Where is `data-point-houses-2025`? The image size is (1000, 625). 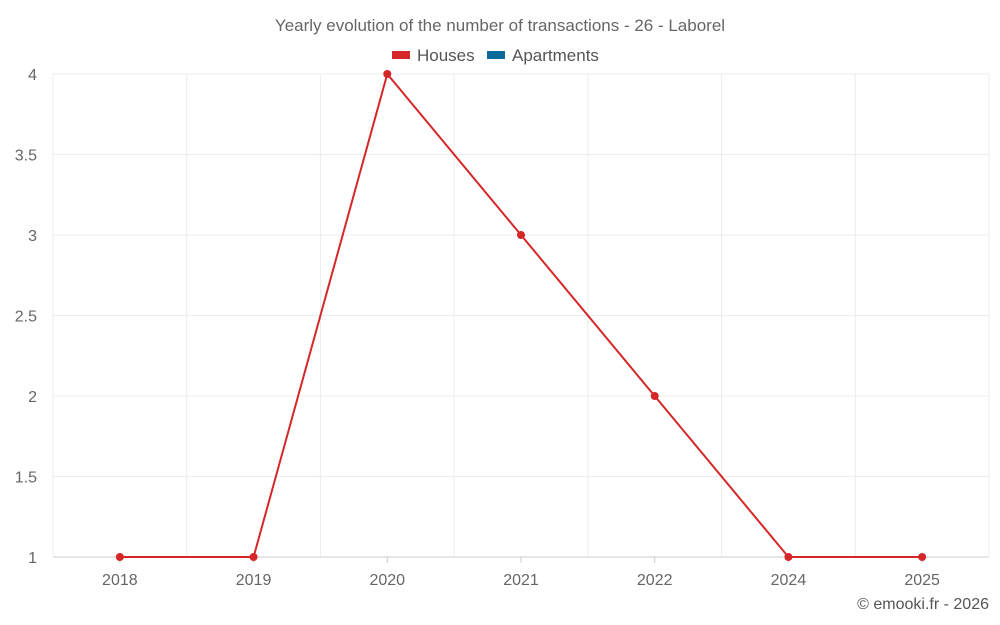 data-point-houses-2025 is located at coordinates (922, 557).